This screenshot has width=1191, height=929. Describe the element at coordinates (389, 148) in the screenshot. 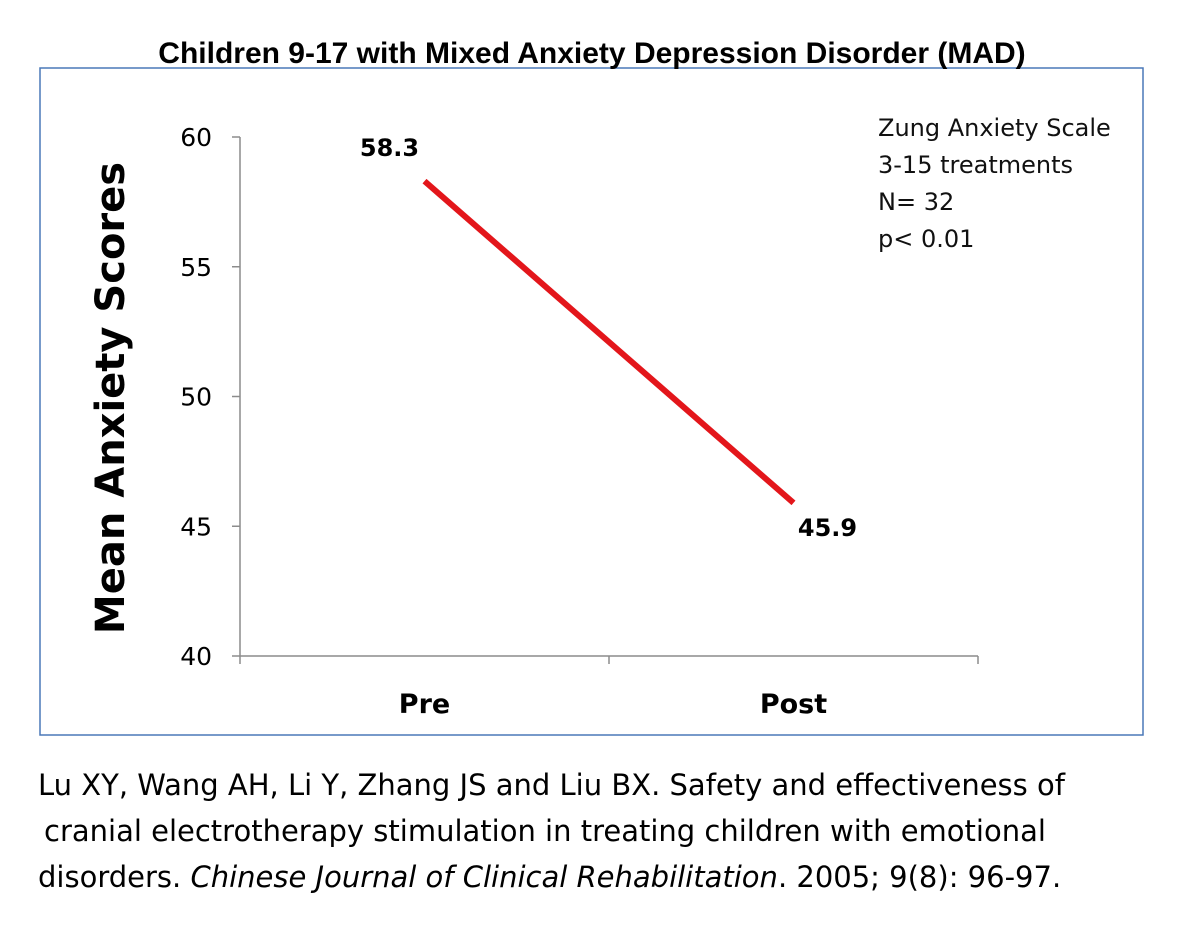

I see `data-label: 58.3` at that location.